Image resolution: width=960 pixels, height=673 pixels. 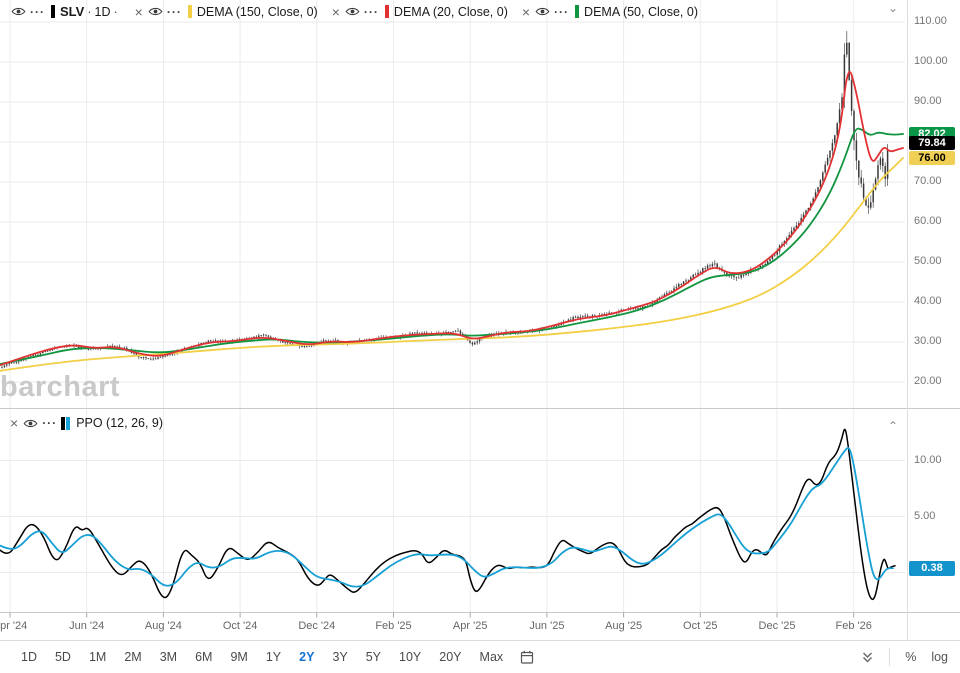 I want to click on range-button-5d: 5D, so click(x=62, y=657).